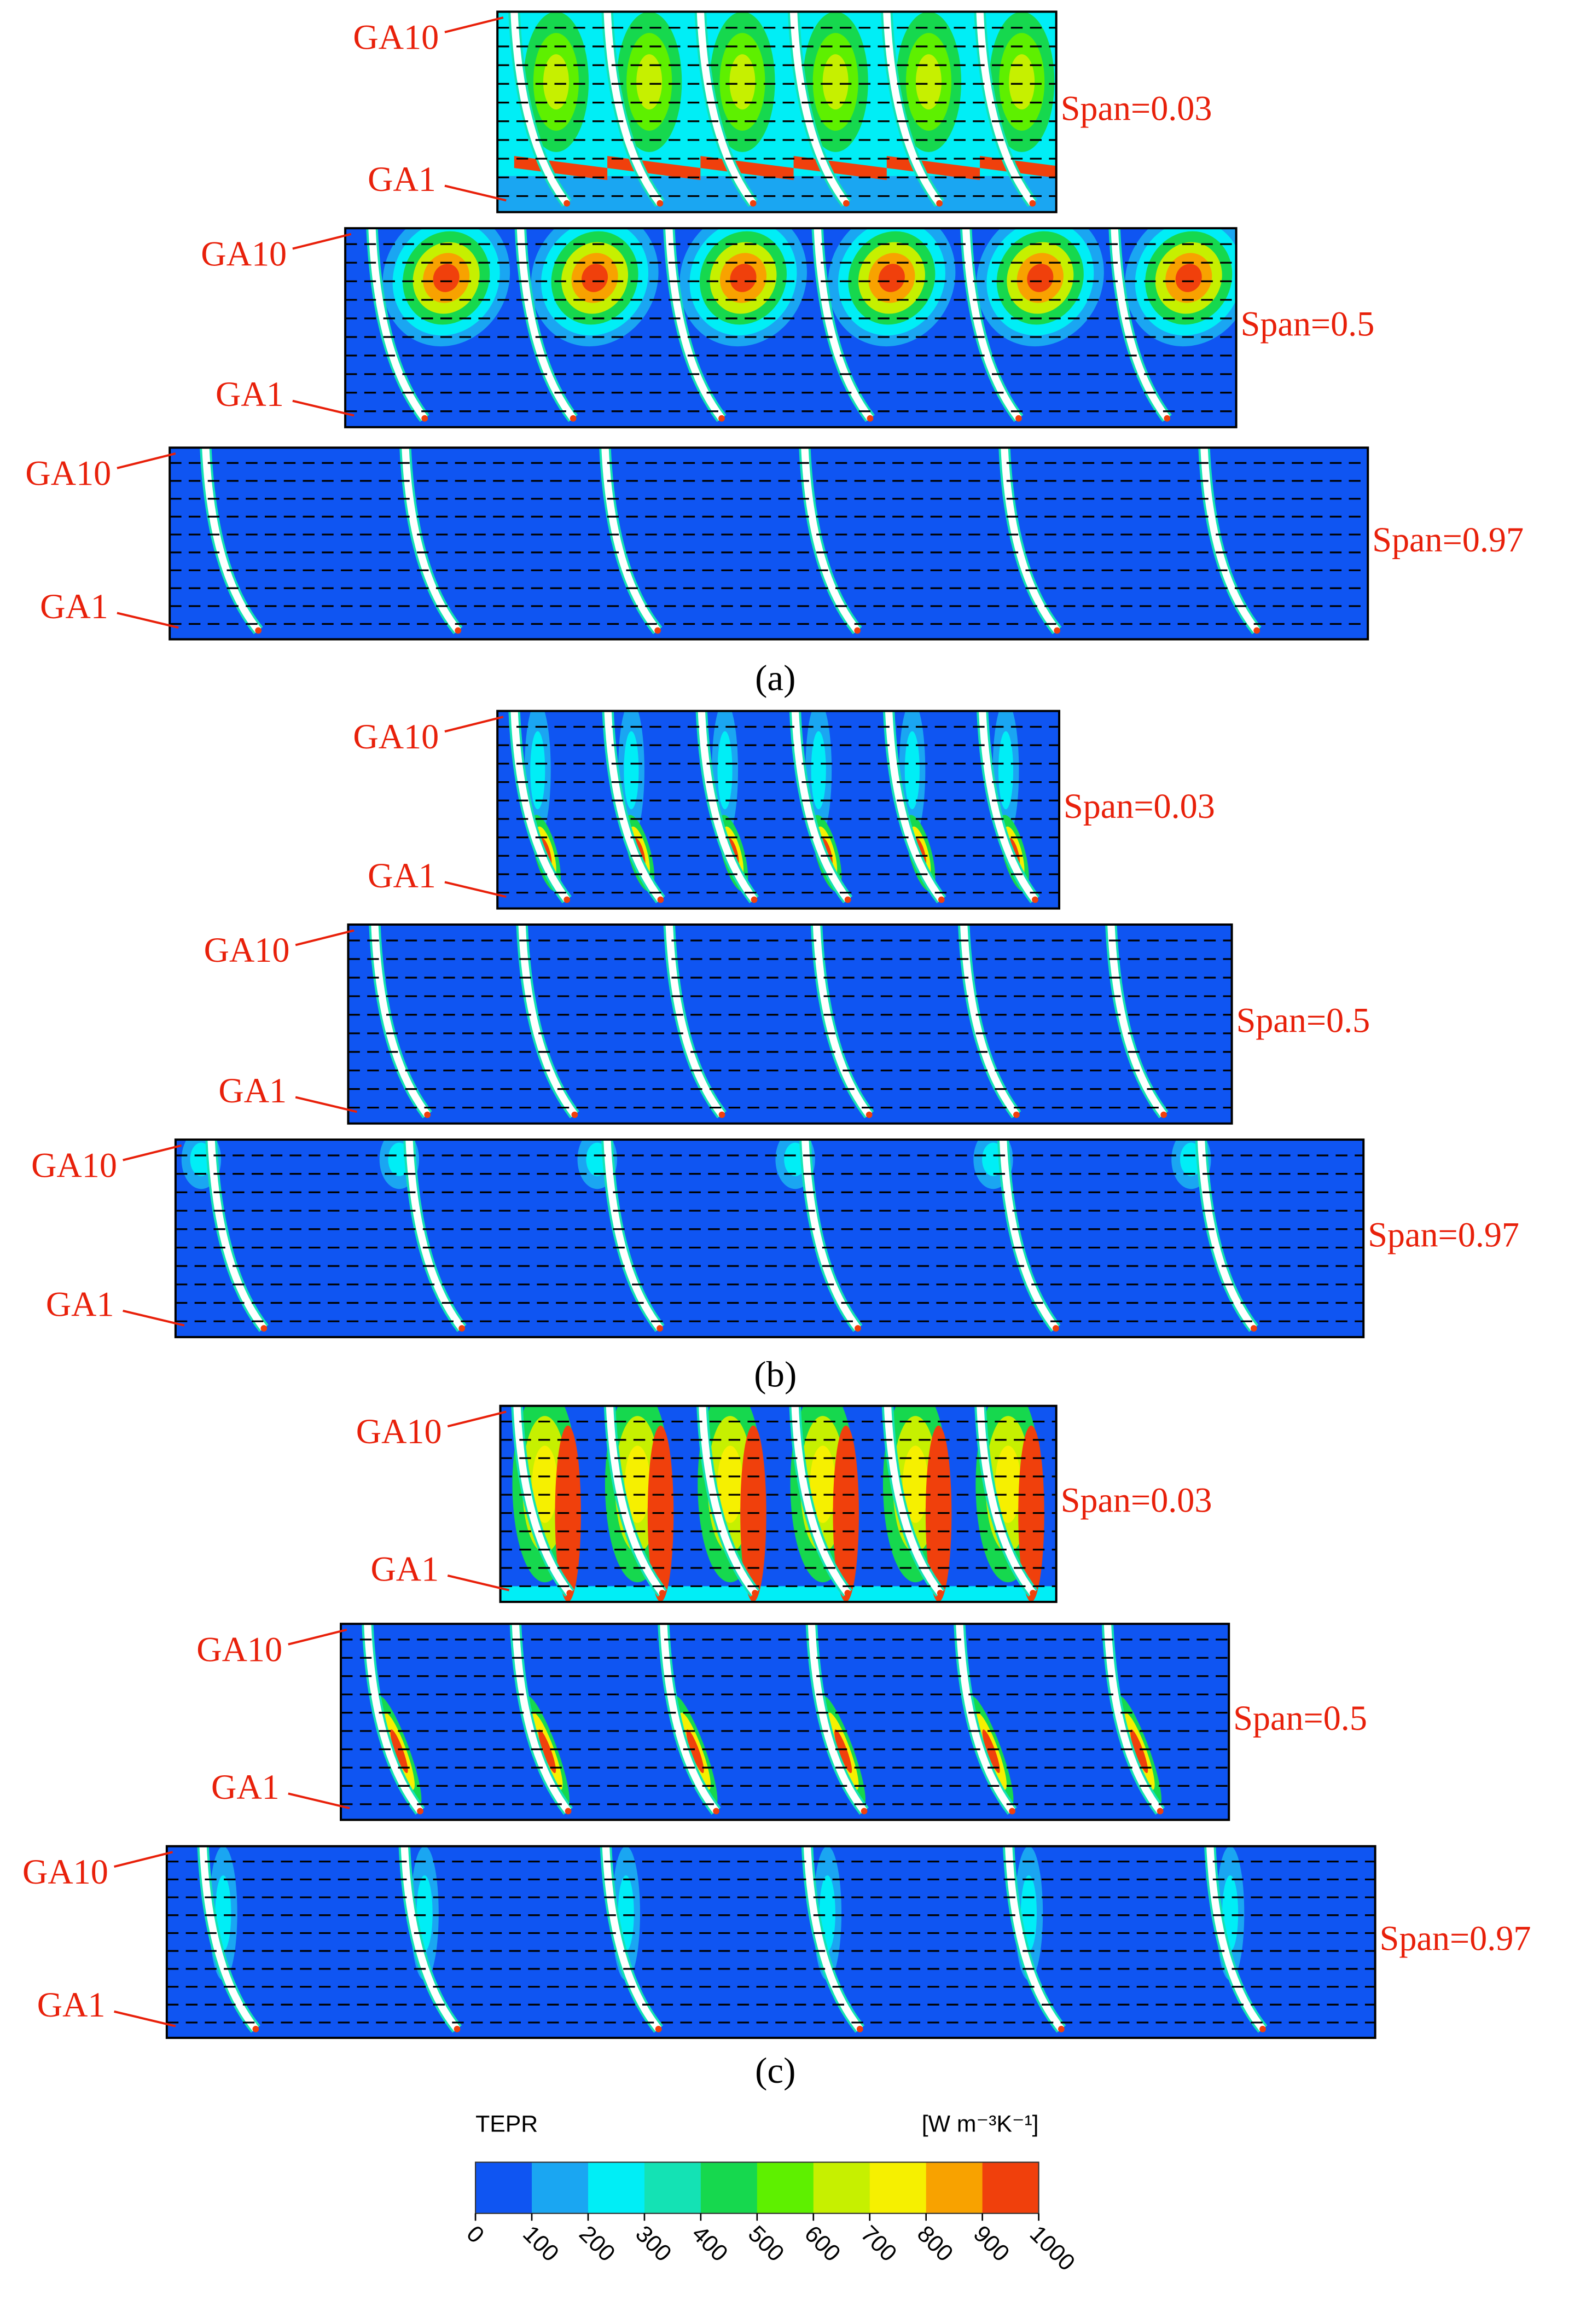  I want to click on colorbar-tick-label: 600, so click(822, 2244).